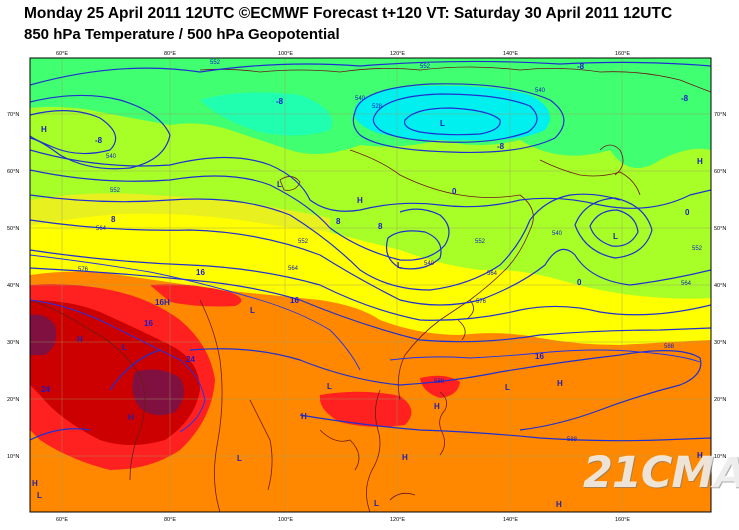  Describe the element at coordinates (397, 520) in the screenshot. I see `lon-label: 120°E` at that location.